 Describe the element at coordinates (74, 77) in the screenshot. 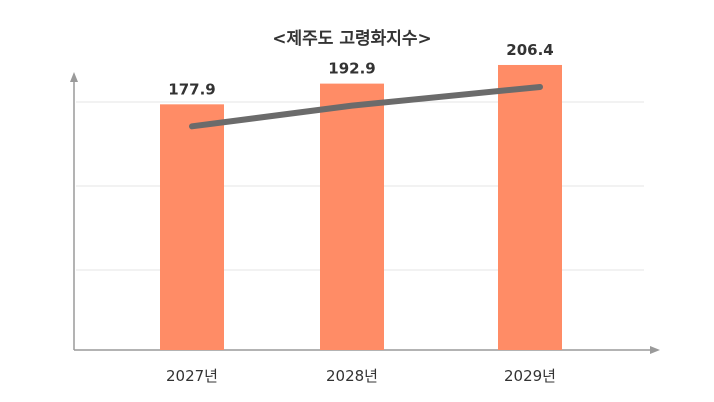

I see `y-axis-arrow` at that location.